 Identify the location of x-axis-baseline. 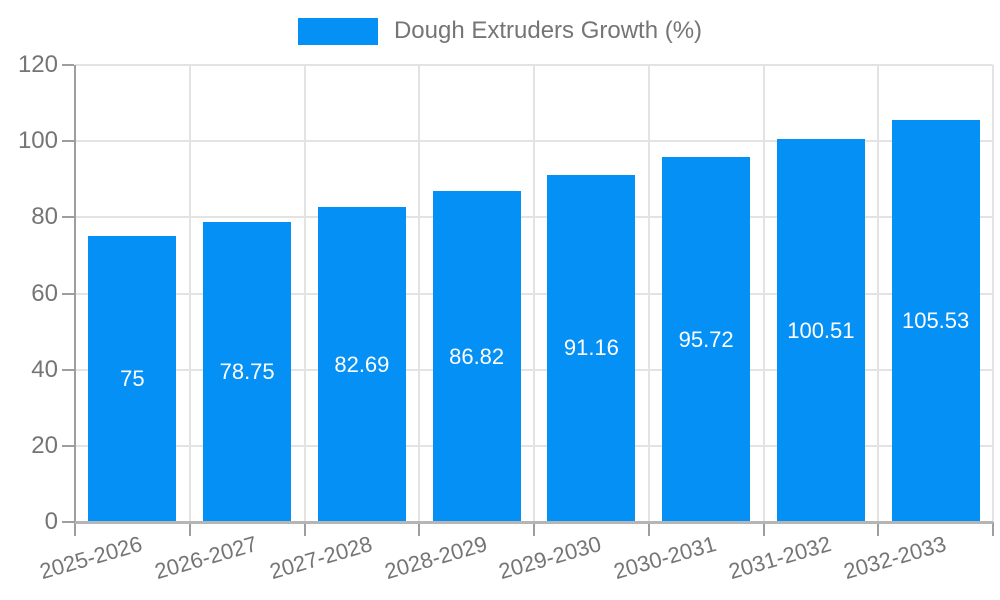
(534, 522).